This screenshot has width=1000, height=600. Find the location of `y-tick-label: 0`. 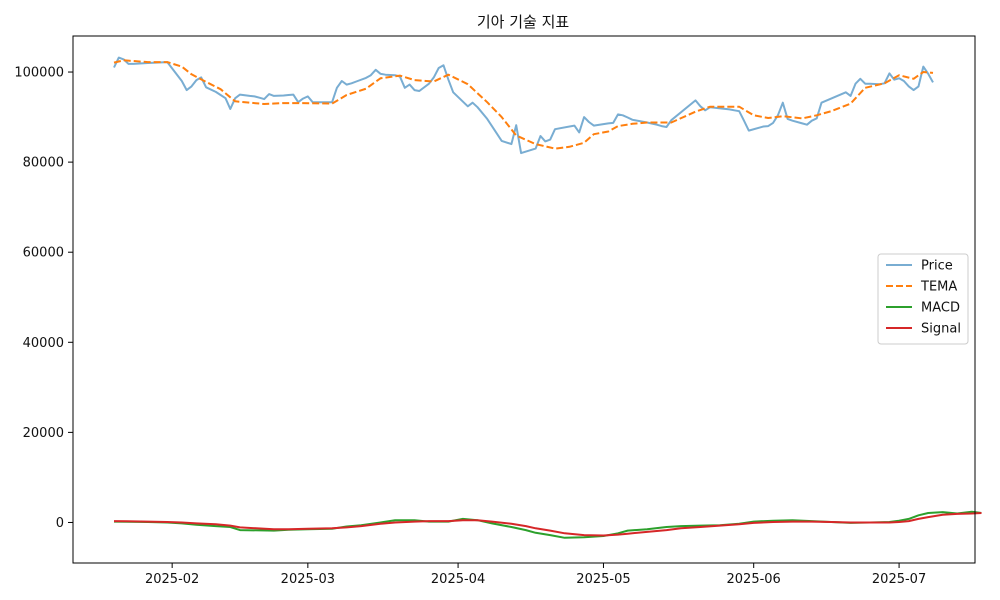

y-tick-label: 0 is located at coordinates (60, 523).